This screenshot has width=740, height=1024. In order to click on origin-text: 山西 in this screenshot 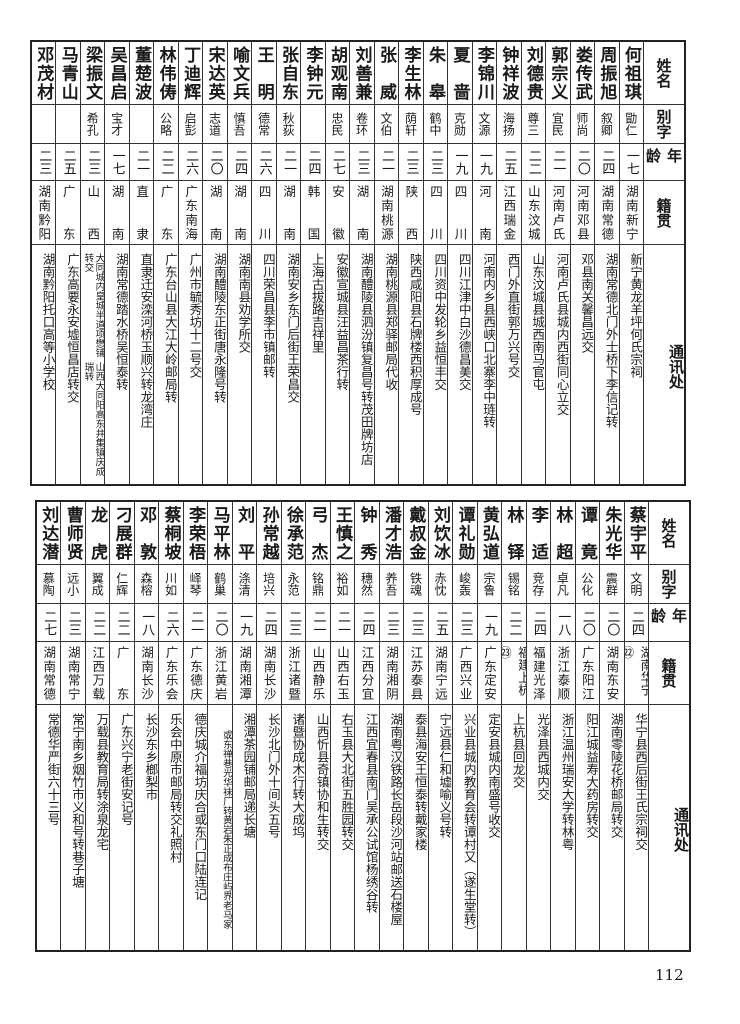, I will do `click(93, 212)`.